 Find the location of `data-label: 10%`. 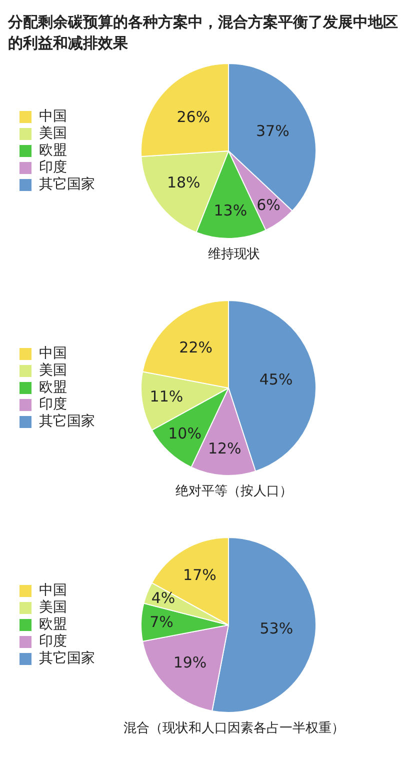

data-label: 10% is located at coordinates (185, 433).